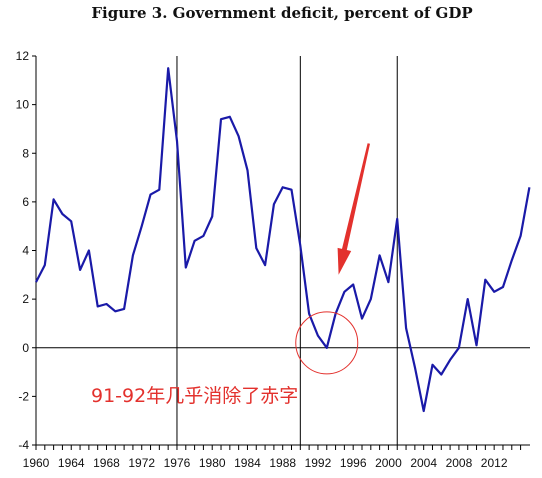 Image resolution: width=542 pixels, height=478 pixels. I want to click on y-tick-label: 2, so click(25, 299).